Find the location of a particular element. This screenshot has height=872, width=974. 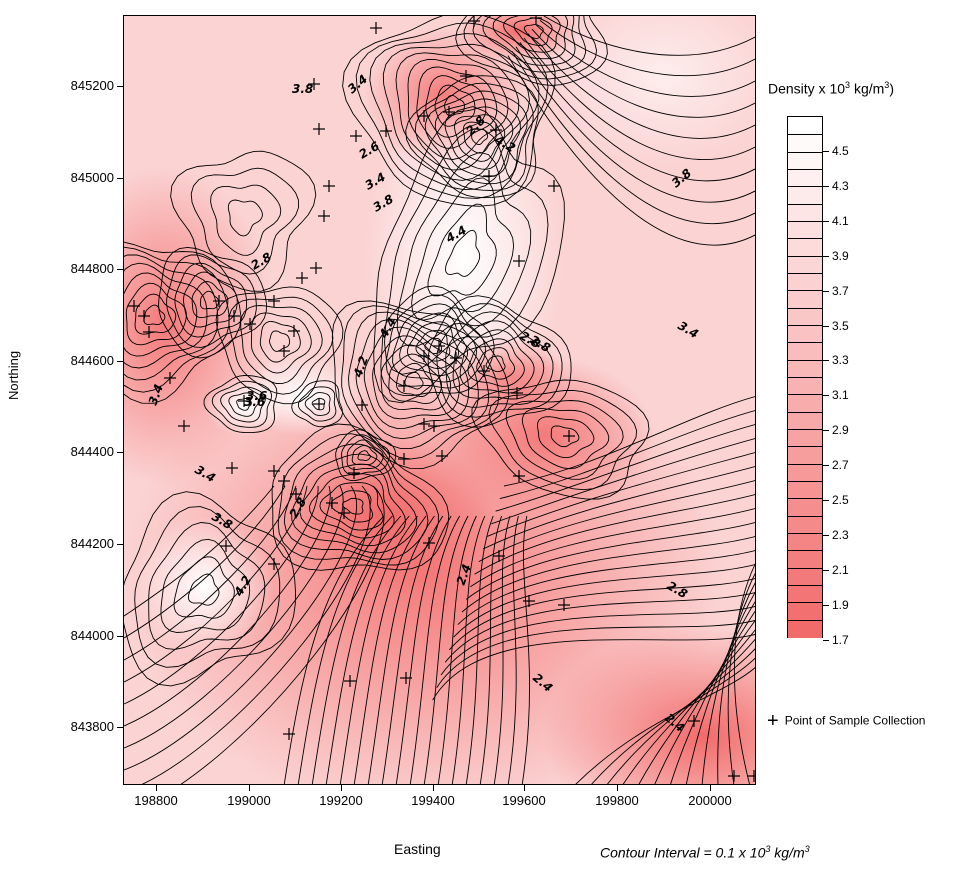

legend-title-unit: kg/m is located at coordinates (867, 88).